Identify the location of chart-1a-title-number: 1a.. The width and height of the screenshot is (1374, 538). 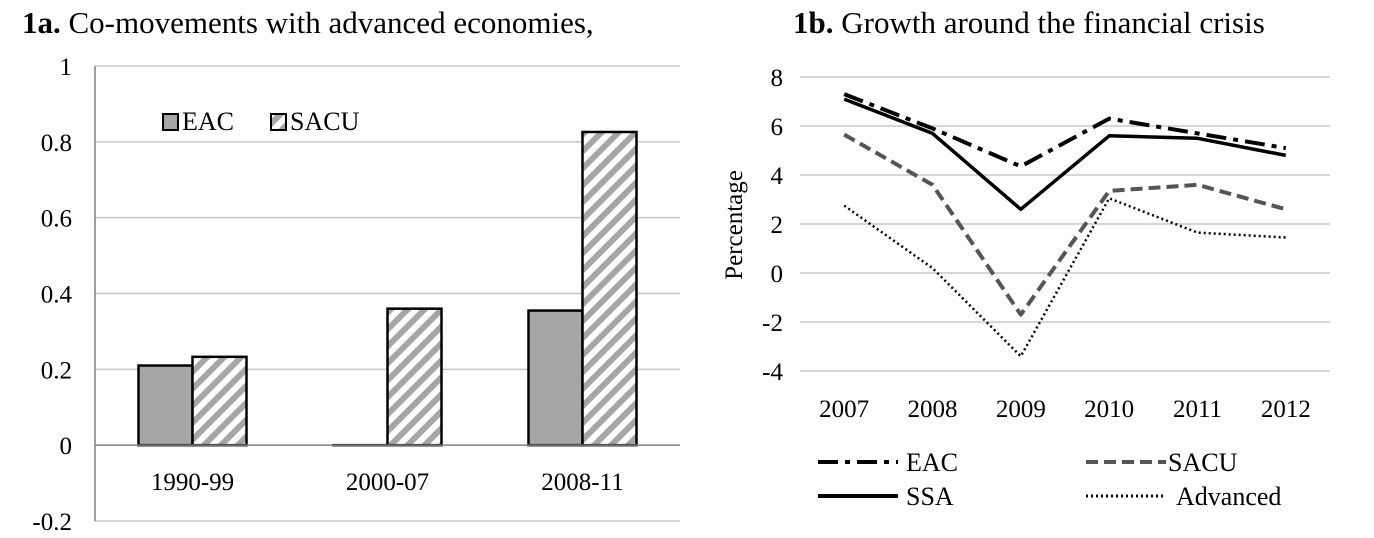
(41, 22).